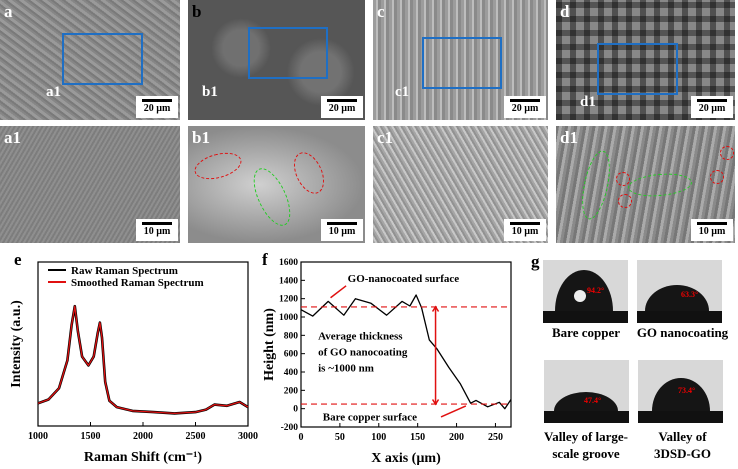 The image size is (738, 469). Describe the element at coordinates (38, 436) in the screenshot. I see `x-tick-label: 1000` at that location.